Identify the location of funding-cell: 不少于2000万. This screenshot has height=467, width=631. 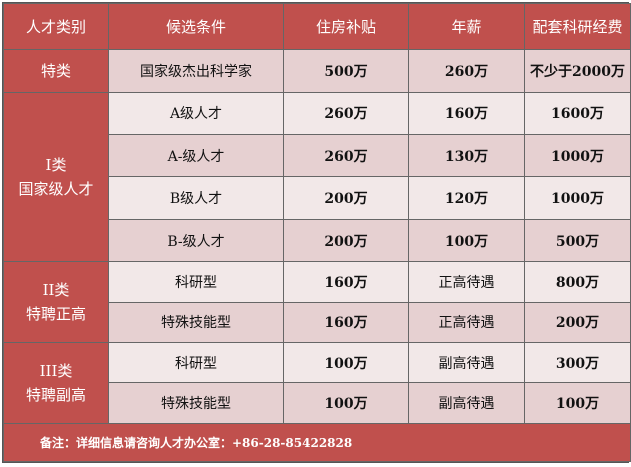
(577, 71).